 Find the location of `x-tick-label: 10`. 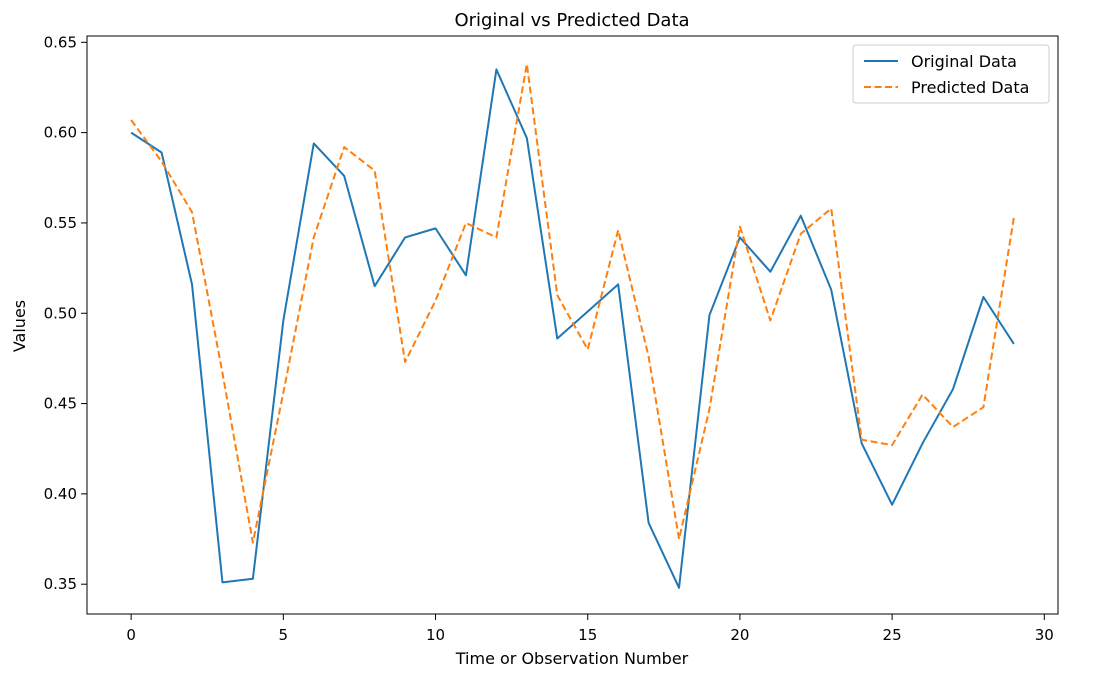

x-tick-label: 10 is located at coordinates (435, 635).